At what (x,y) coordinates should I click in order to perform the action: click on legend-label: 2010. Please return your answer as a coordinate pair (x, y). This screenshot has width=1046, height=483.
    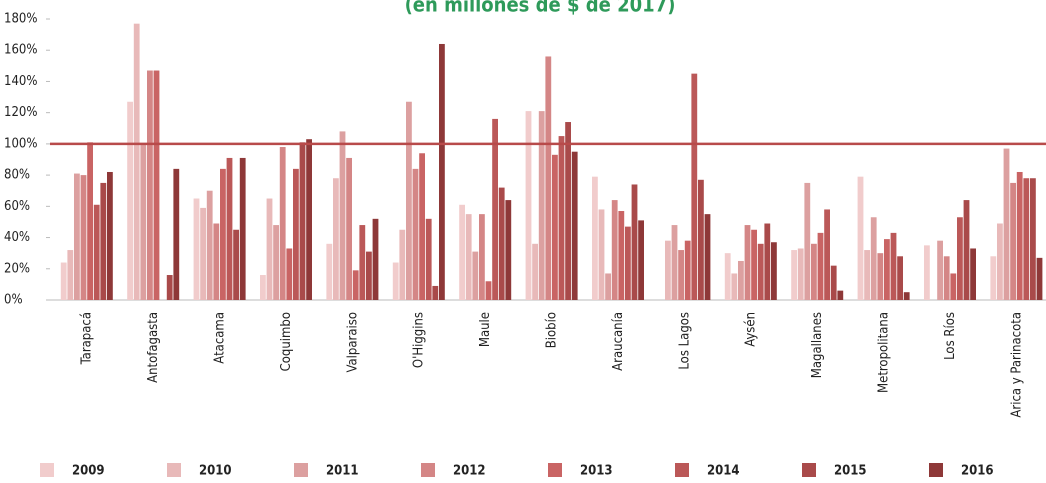
    Looking at the image, I should click on (215, 471).